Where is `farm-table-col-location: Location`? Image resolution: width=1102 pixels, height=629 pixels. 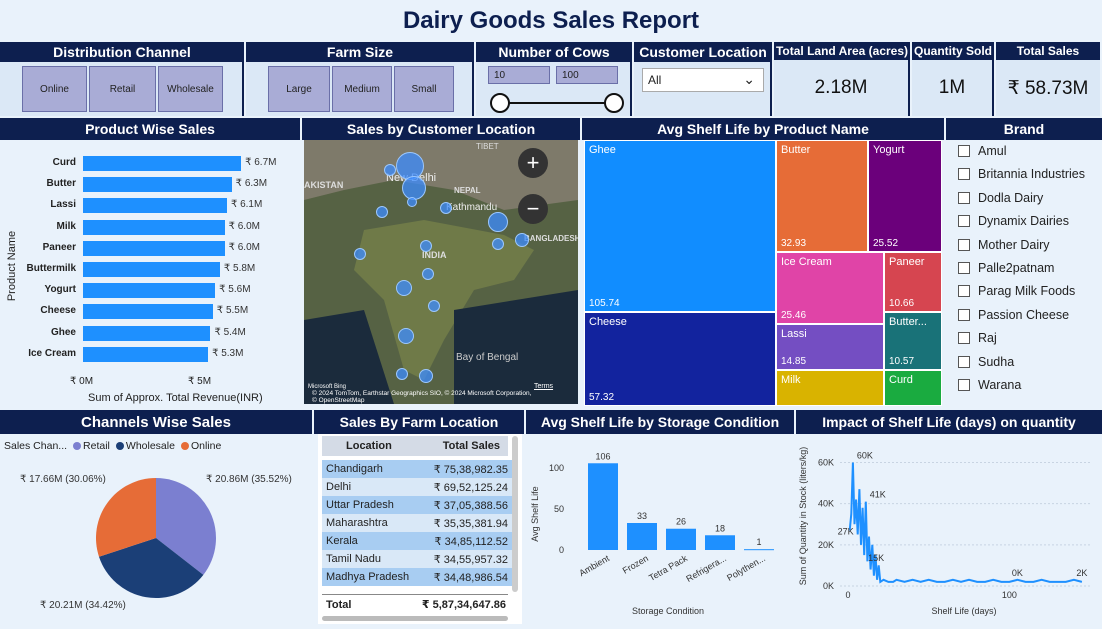 farm-table-col-location: Location is located at coordinates (369, 446).